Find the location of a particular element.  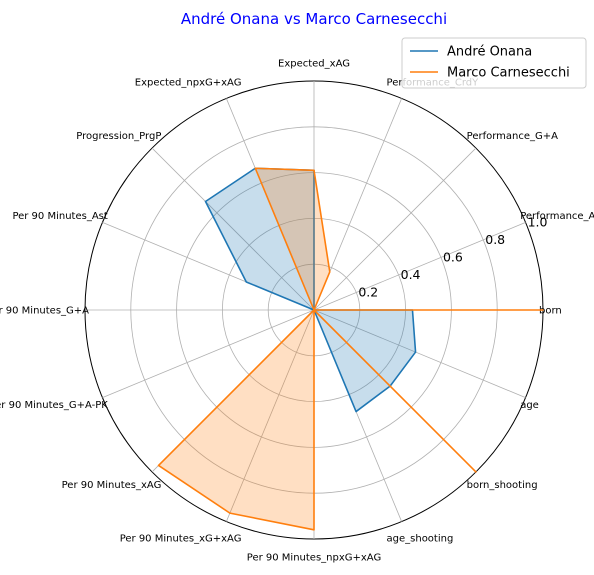

category-label: Expected_xAG is located at coordinates (314, 64).